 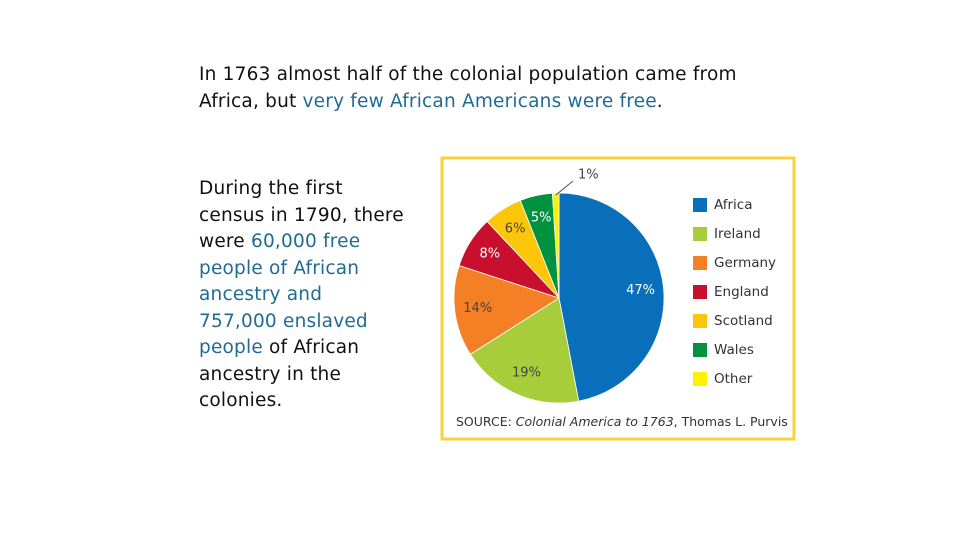 What do you see at coordinates (733, 379) in the screenshot?
I see `legend-label: Other` at bounding box center [733, 379].